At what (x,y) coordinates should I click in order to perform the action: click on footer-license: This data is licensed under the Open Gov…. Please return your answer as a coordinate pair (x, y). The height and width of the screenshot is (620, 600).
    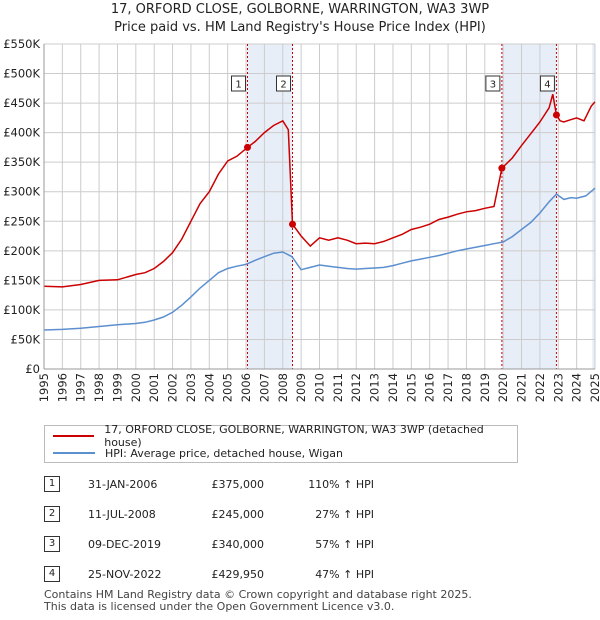
    Looking at the image, I should click on (219, 606).